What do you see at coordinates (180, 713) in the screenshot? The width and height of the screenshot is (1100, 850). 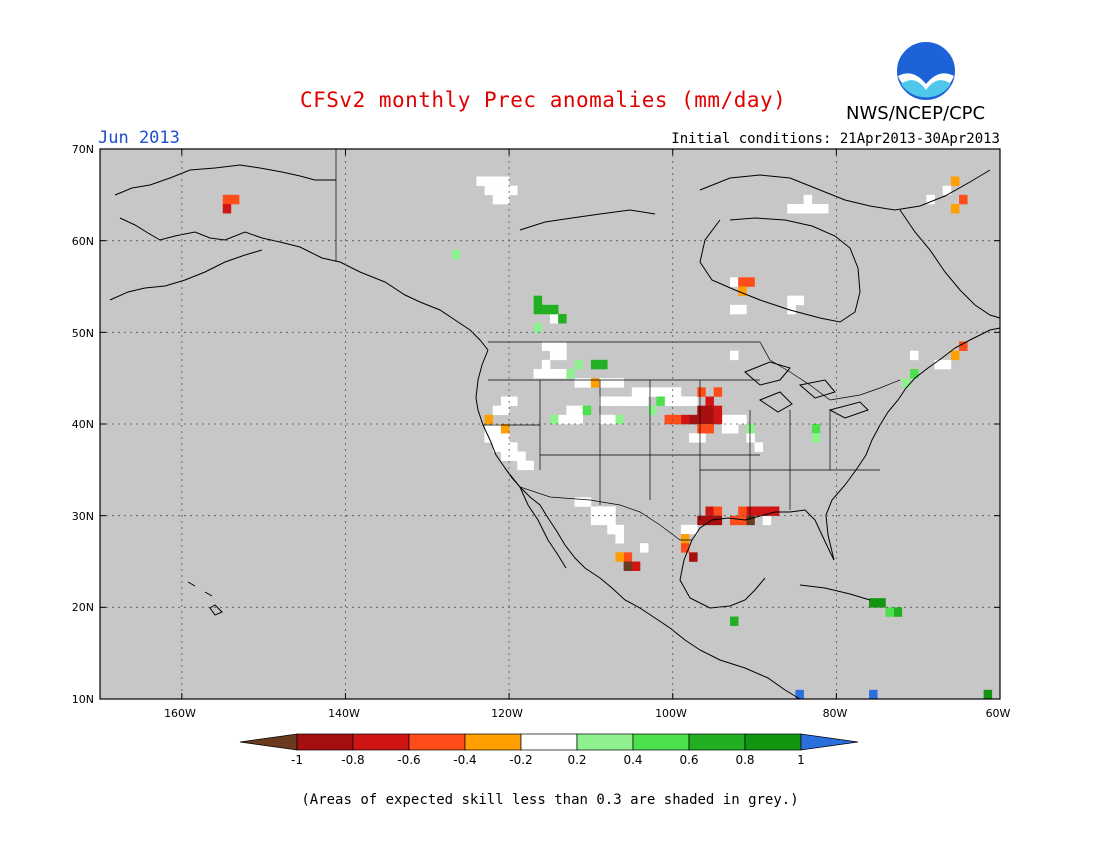 I see `lon-label: 160W` at bounding box center [180, 713].